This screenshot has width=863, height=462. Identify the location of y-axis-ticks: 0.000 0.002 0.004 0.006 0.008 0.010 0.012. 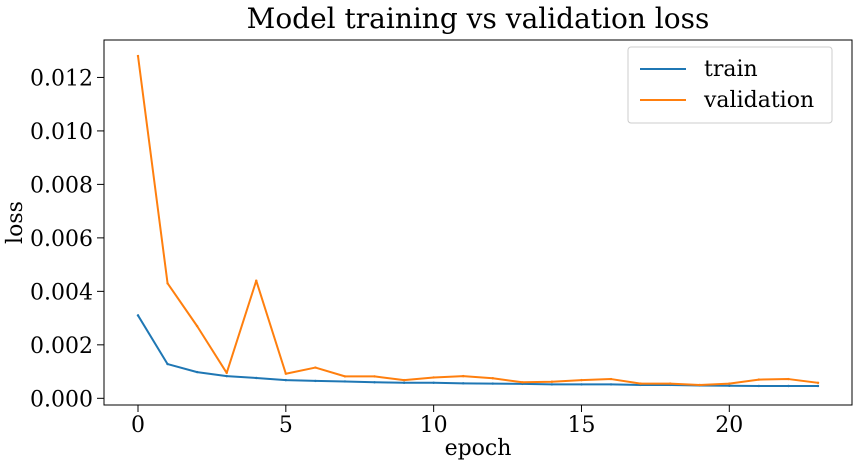
(67, 239).